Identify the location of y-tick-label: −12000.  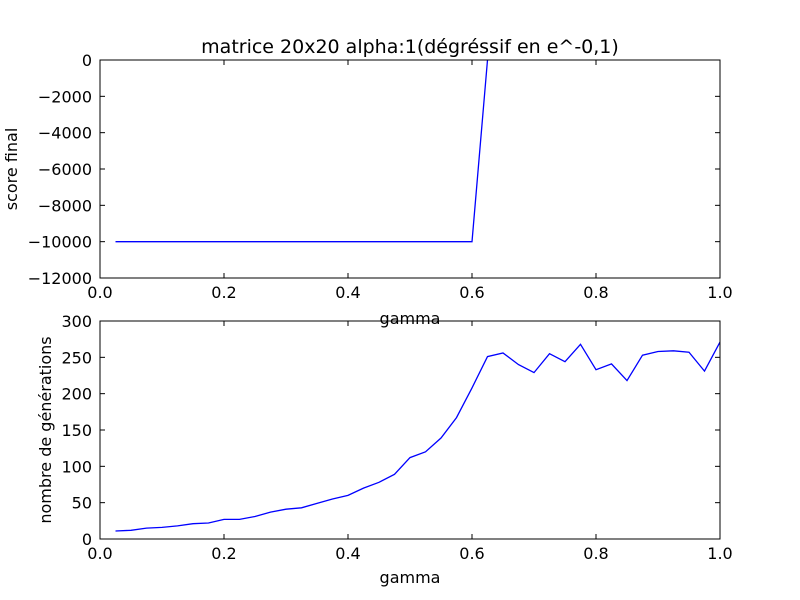
(60, 278).